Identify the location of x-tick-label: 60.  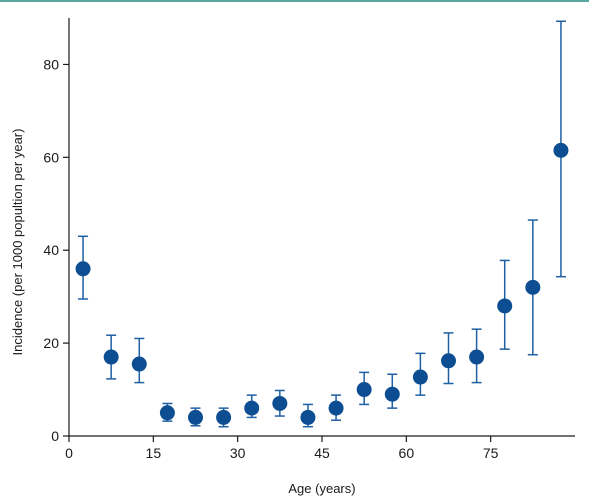
(407, 453).